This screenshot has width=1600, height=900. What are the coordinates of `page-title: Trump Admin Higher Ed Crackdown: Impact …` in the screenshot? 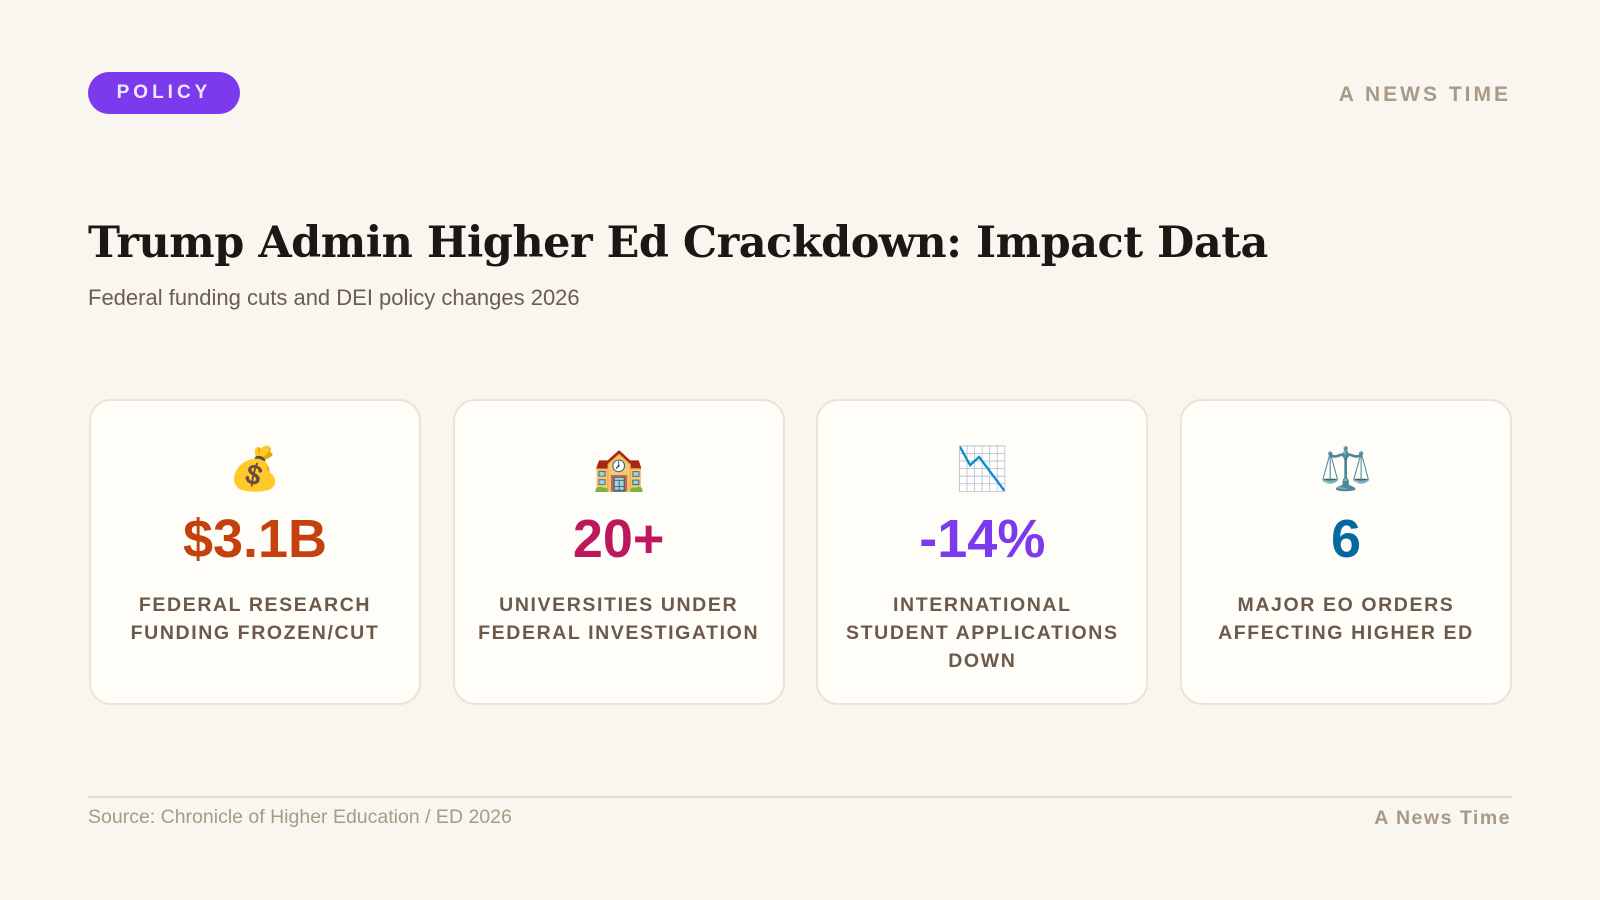 It's located at (678, 243).